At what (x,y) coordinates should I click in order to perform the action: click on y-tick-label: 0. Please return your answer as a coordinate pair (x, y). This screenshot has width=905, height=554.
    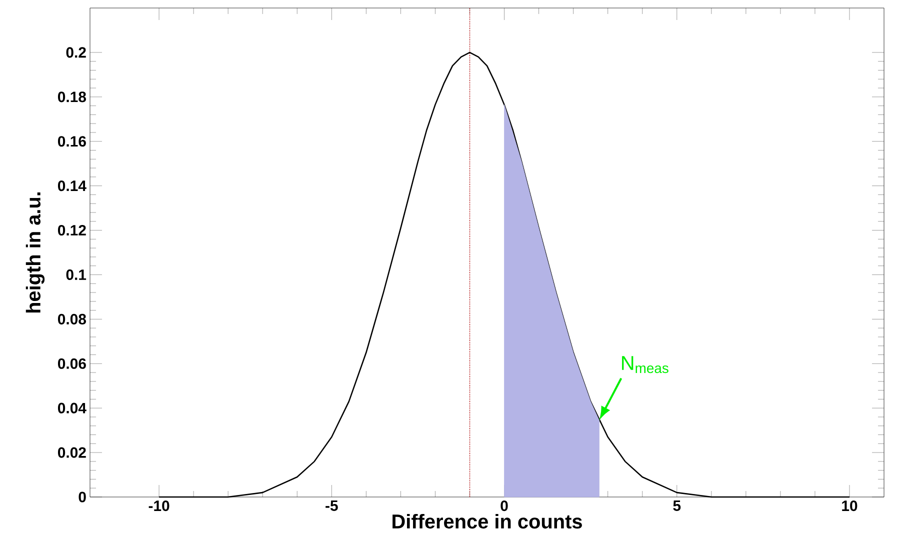
    Looking at the image, I should click on (82, 497).